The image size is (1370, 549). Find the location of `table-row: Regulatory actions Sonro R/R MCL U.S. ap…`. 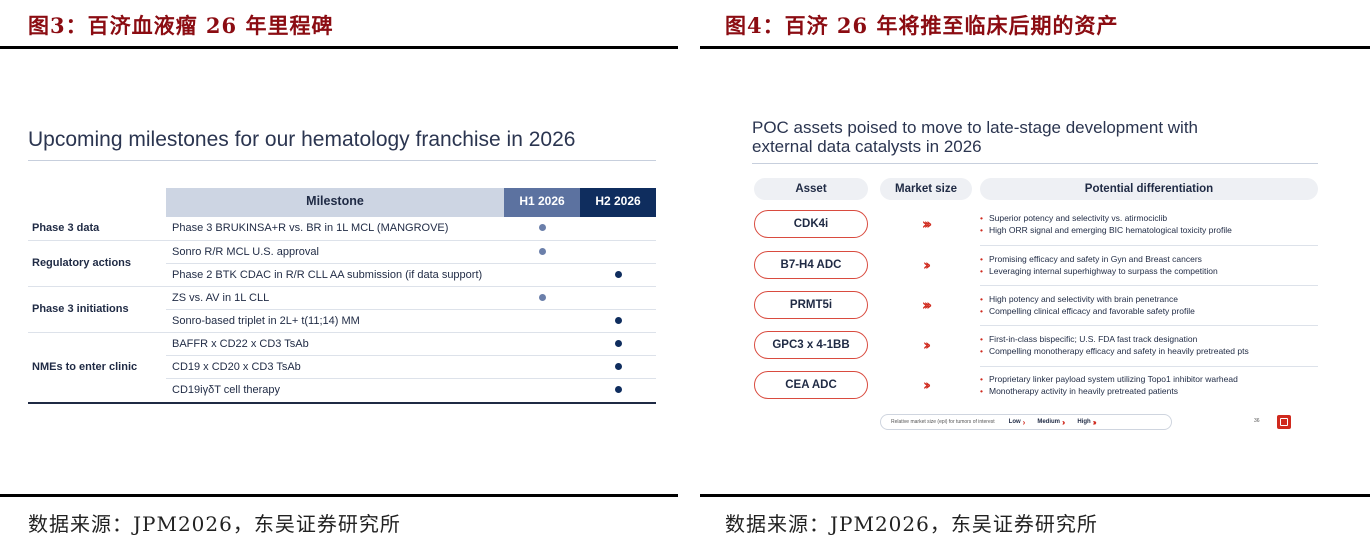

table-row: Regulatory actions Sonro R/R MCL U.S. ap… is located at coordinates (342, 263).